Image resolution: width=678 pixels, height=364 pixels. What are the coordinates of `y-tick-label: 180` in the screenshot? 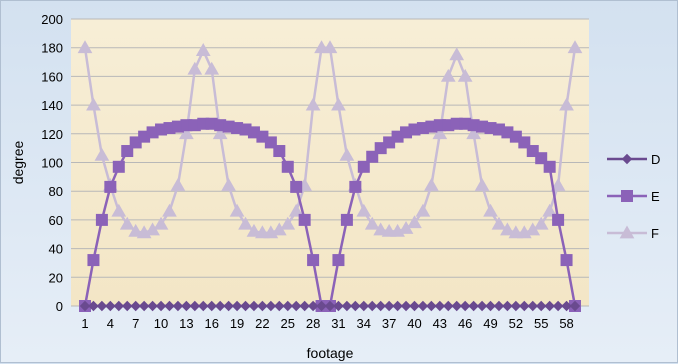 It's located at (52, 48).